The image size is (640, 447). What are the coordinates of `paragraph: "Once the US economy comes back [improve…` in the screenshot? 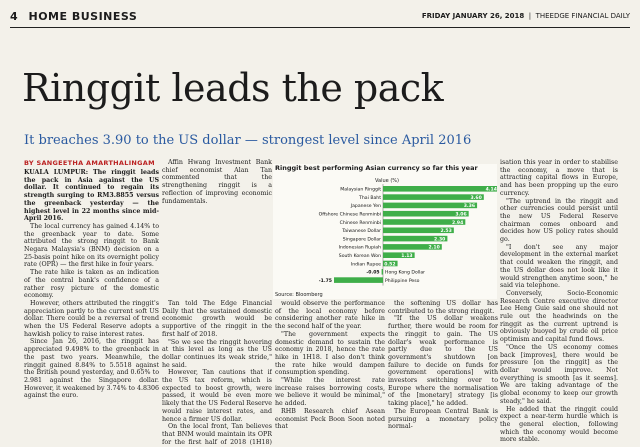 It's located at (559, 374).